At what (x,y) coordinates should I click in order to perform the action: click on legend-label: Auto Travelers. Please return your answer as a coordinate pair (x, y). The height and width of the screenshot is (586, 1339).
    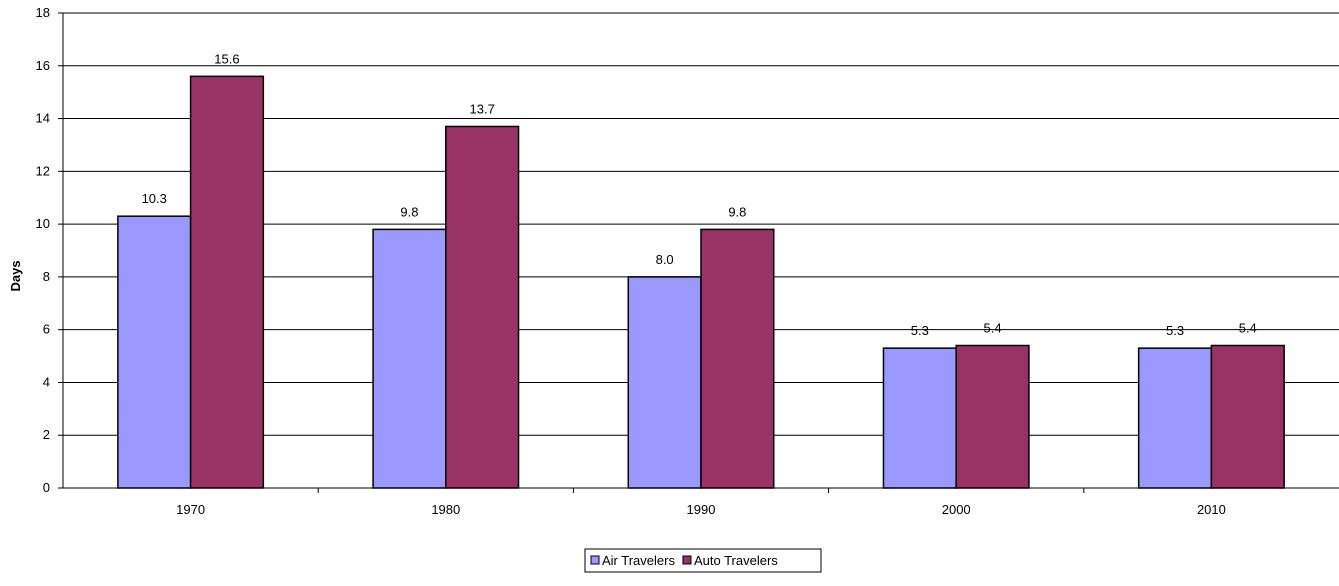
    Looking at the image, I should click on (736, 560).